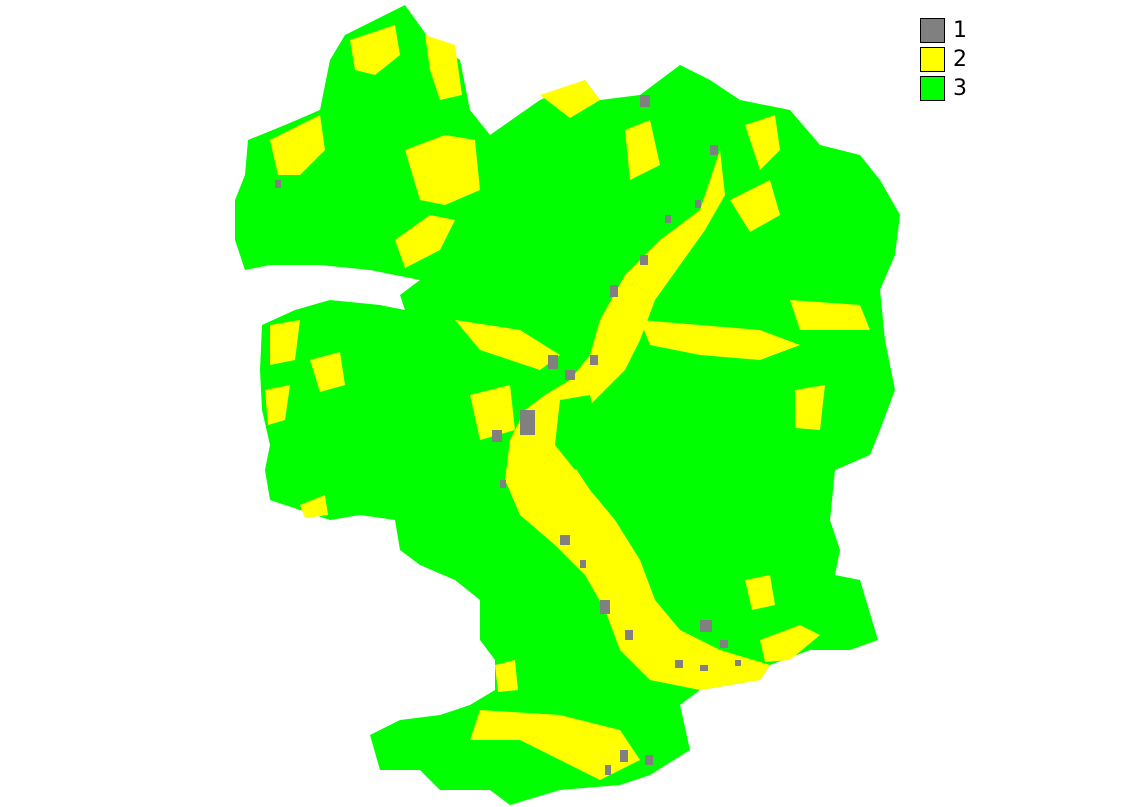 The height and width of the screenshot is (807, 1132). I want to click on map-legend: 1 2 3, so click(950, 59).